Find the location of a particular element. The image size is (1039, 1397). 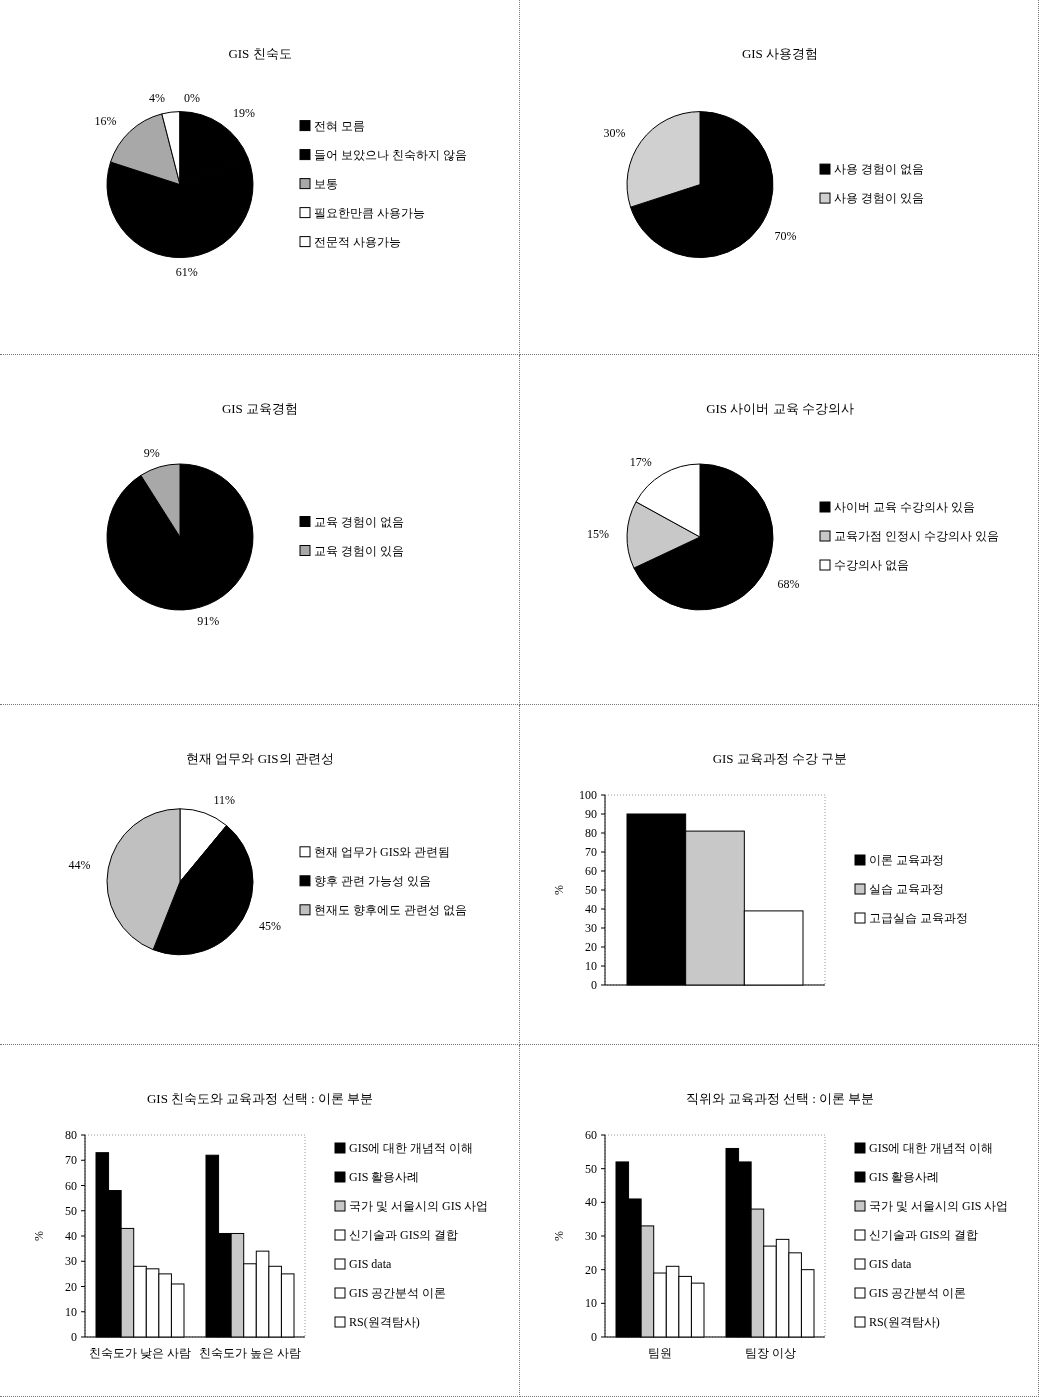

legend-label: 전혀 모름 is located at coordinates (339, 125).